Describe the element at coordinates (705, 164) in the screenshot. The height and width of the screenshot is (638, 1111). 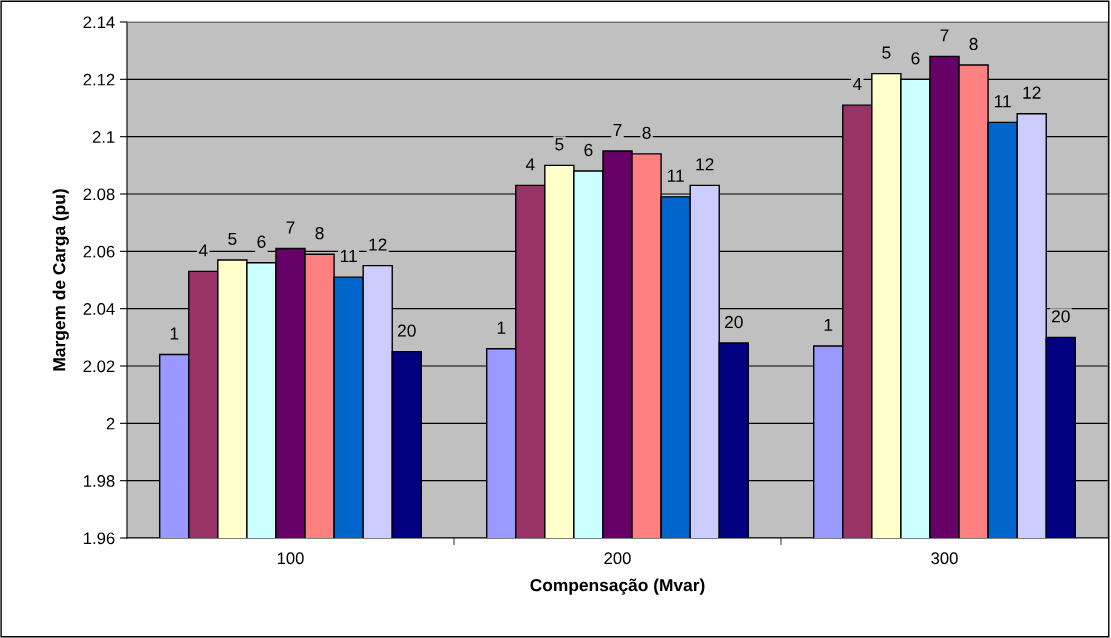
I see `series-label: 12` at that location.